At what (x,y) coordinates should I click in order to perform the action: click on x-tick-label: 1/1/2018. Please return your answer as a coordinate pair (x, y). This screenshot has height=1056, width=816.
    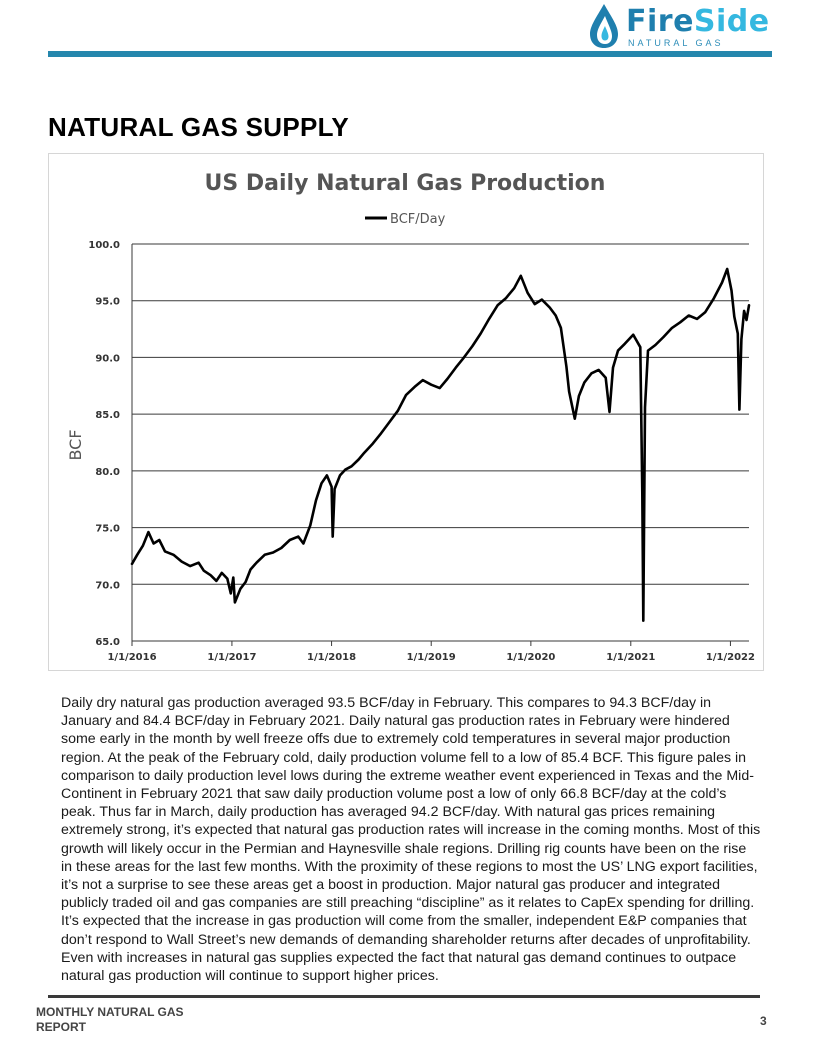
    Looking at the image, I should click on (331, 657).